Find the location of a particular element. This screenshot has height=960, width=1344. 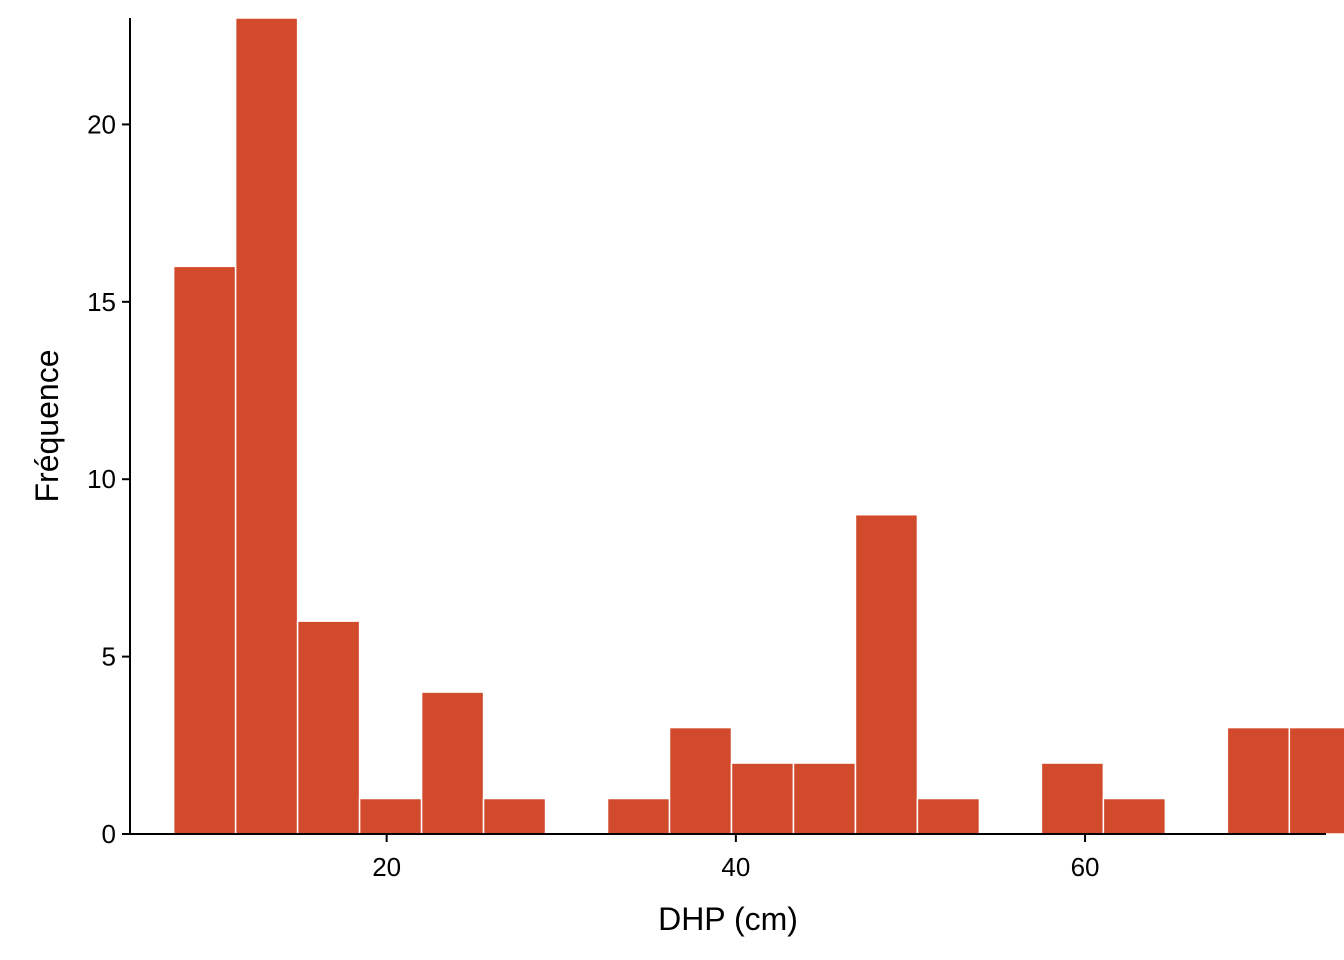

x-axis-ticks: 20 40 60 is located at coordinates (736, 858).